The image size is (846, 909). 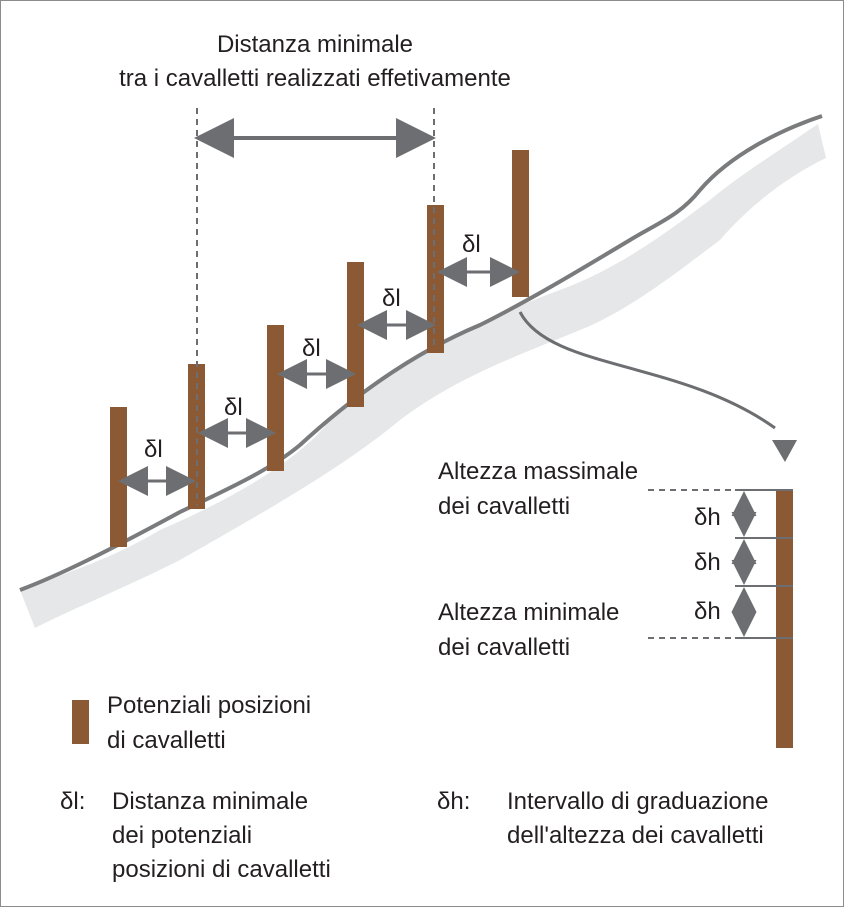 I want to click on dh-label-3: δh, so click(x=707, y=611).